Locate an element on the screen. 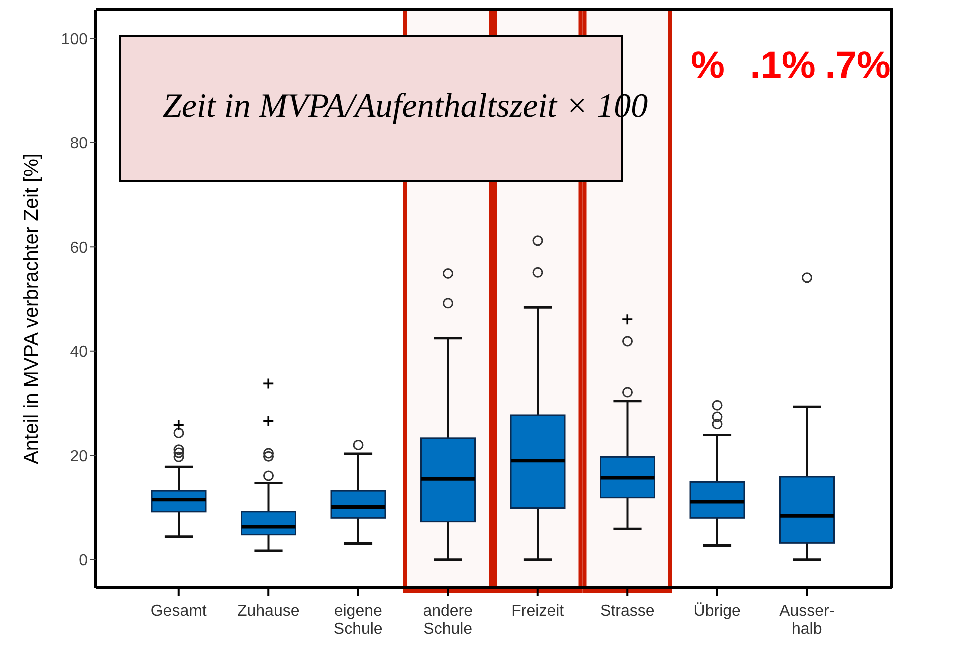  x-tick-label: andere Schule is located at coordinates (448, 620).